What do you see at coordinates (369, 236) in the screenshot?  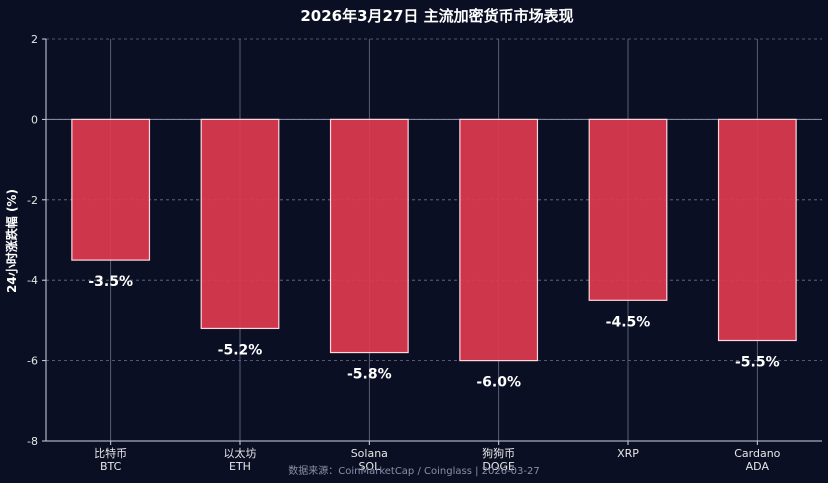 I see `bar-sol` at bounding box center [369, 236].